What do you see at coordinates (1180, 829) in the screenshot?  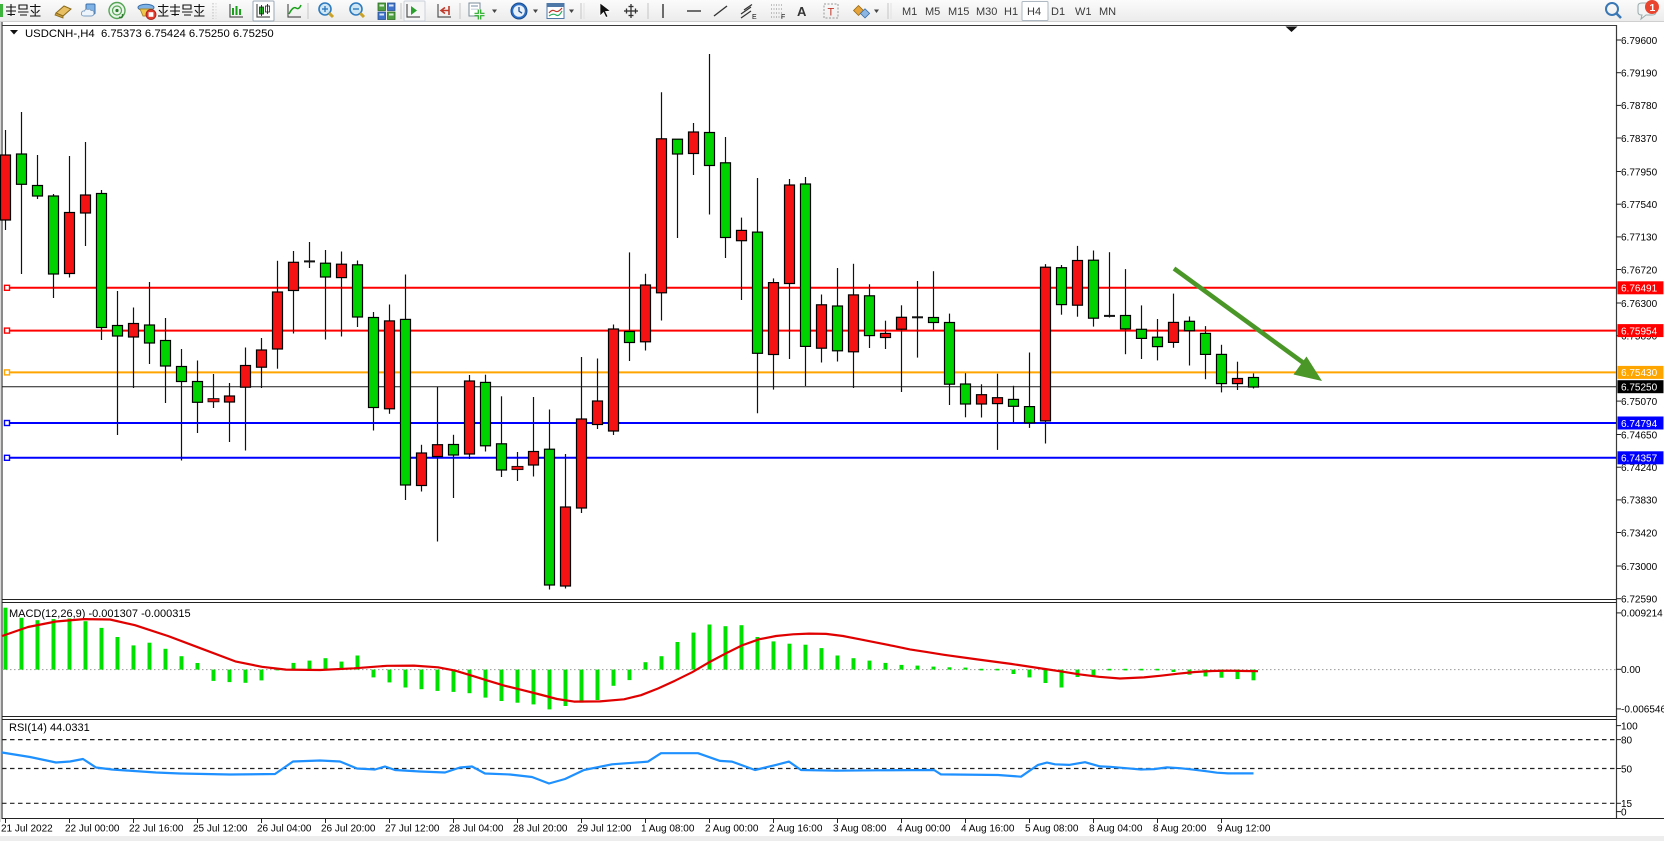 I see `svg-text: 8 Aug 20:00` at bounding box center [1180, 829].